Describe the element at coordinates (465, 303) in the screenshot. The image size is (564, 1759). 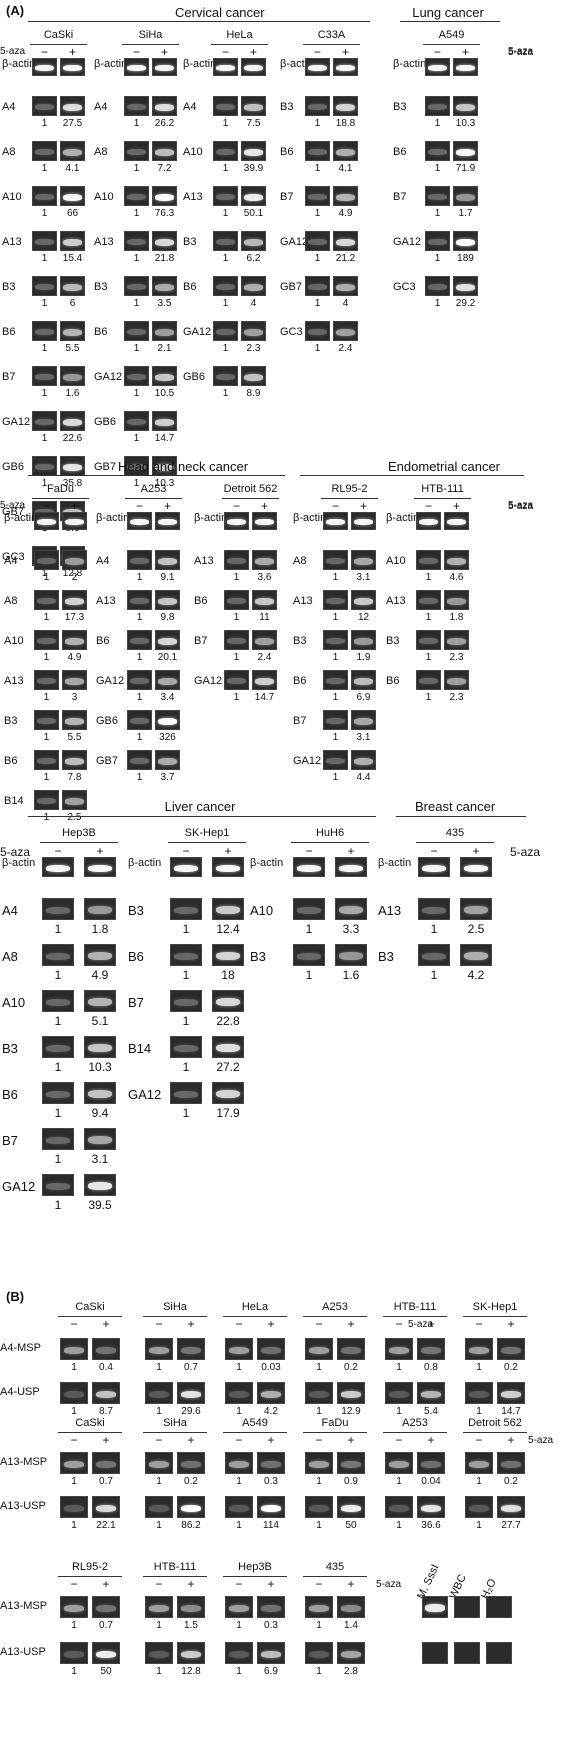
I see `fold-change-value: 29.2` at that location.